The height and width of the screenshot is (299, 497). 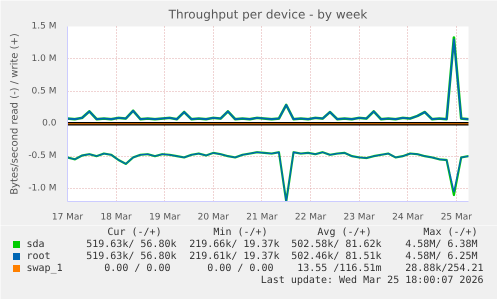 I want to click on y-axis-title: Bytes/second read (-) / write (+), so click(x=14, y=114).